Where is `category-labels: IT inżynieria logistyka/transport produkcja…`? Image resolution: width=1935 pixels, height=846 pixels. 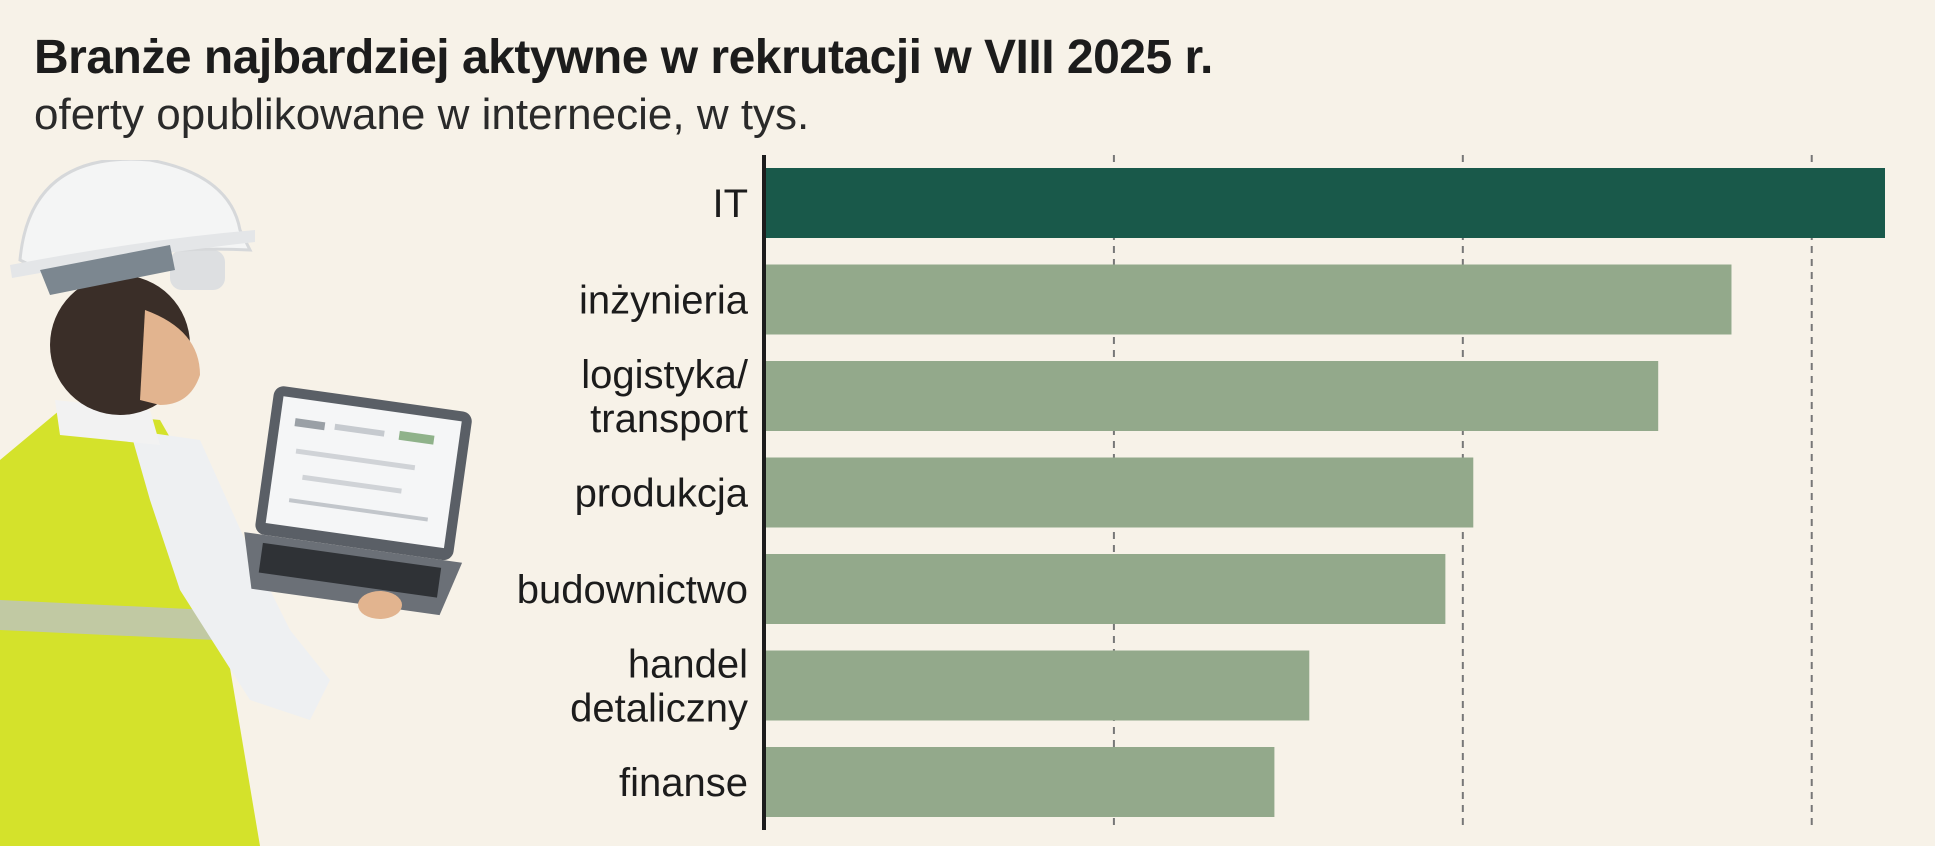
category-labels: IT inżynieria logistyka/transport produkcja… is located at coordinates (633, 493).